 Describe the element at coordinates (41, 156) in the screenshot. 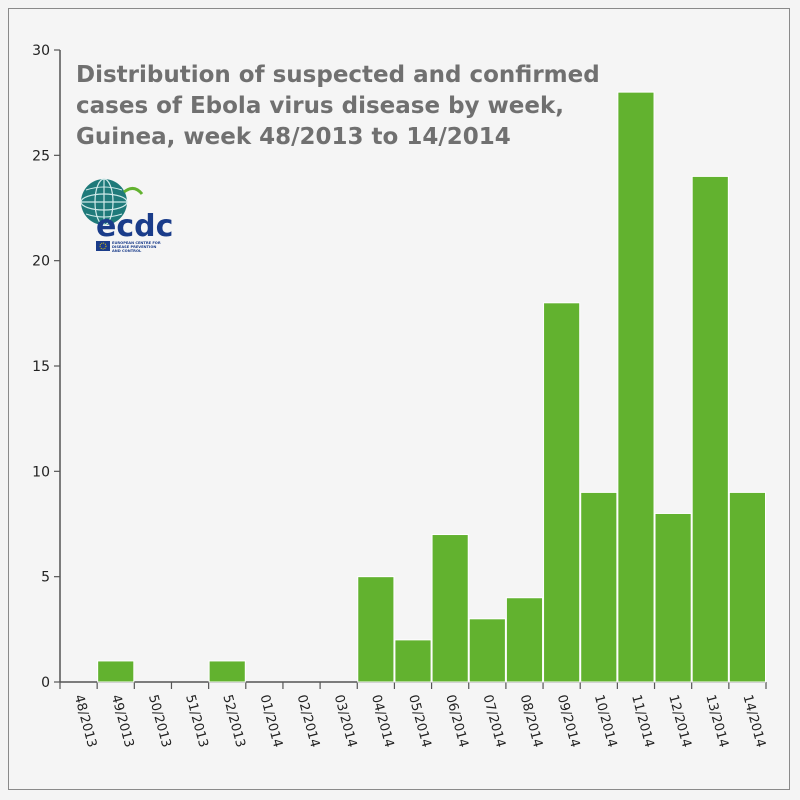

I see `y-tick-label: 25` at that location.